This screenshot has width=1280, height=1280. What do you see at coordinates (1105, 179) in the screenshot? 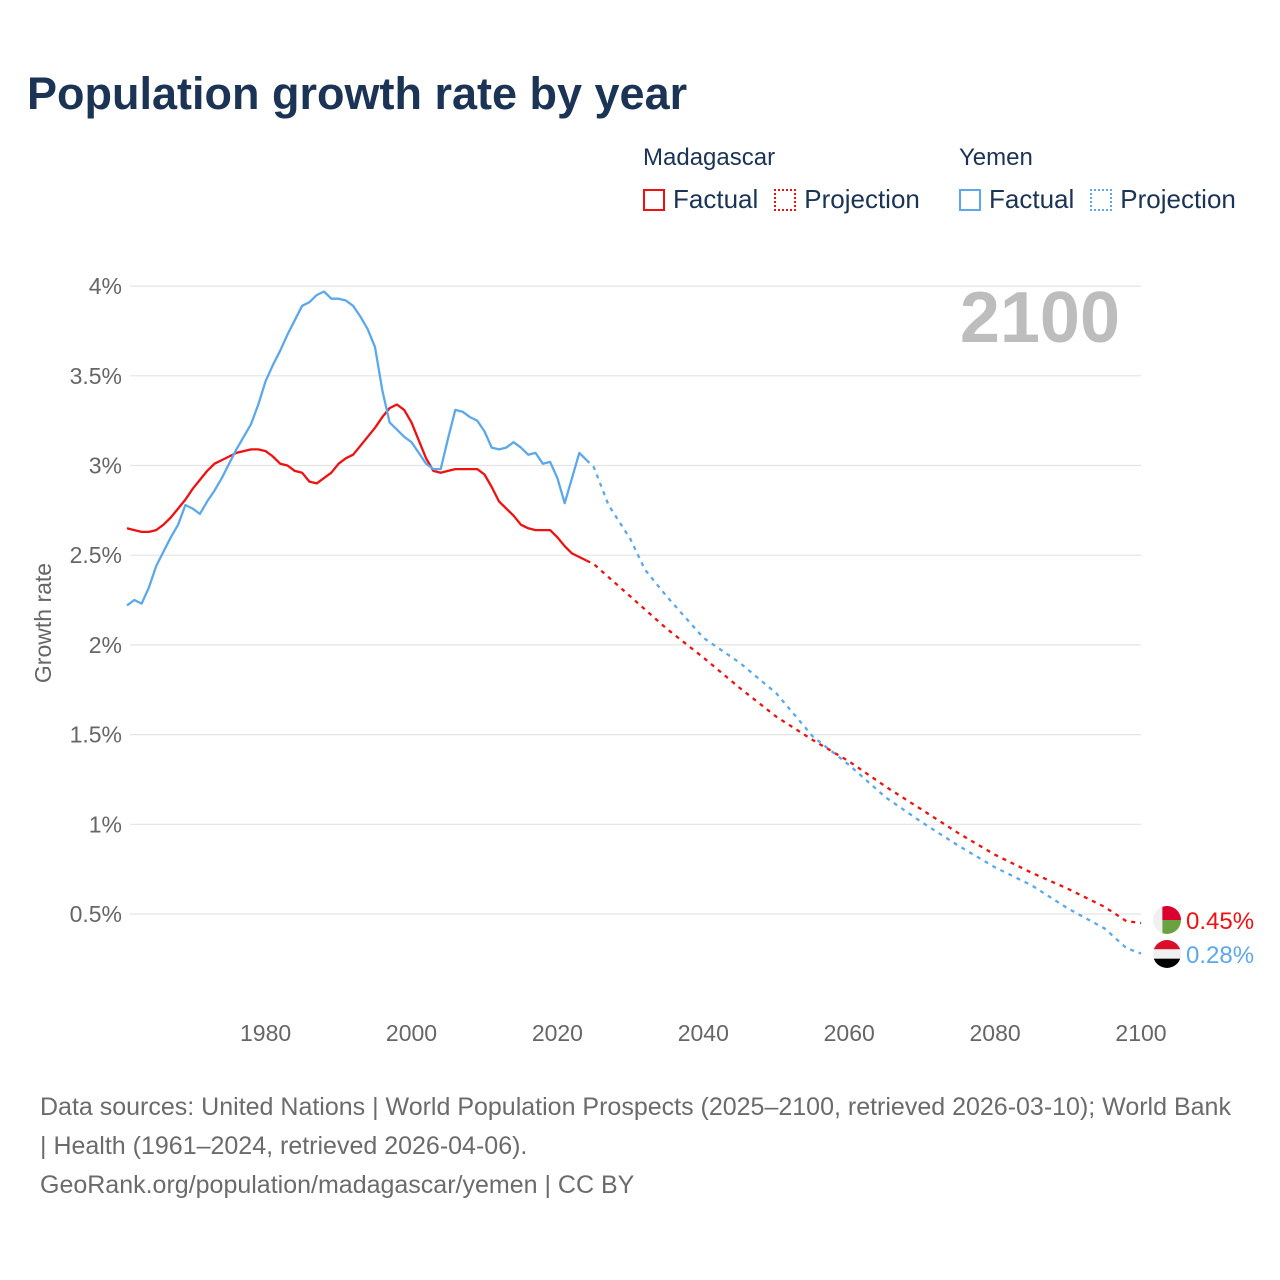
I see `legend-yemen: Yemen Factual Projection` at bounding box center [1105, 179].